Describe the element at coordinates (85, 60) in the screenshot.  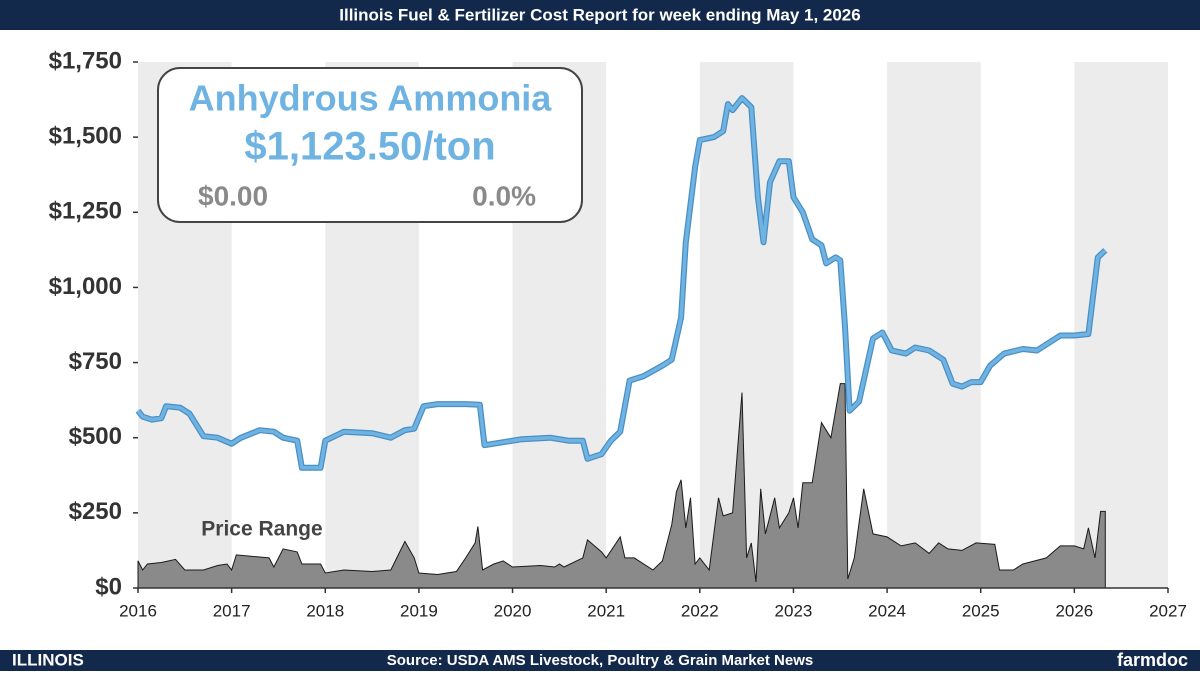
I see `y-tick-label: $1,750` at that location.